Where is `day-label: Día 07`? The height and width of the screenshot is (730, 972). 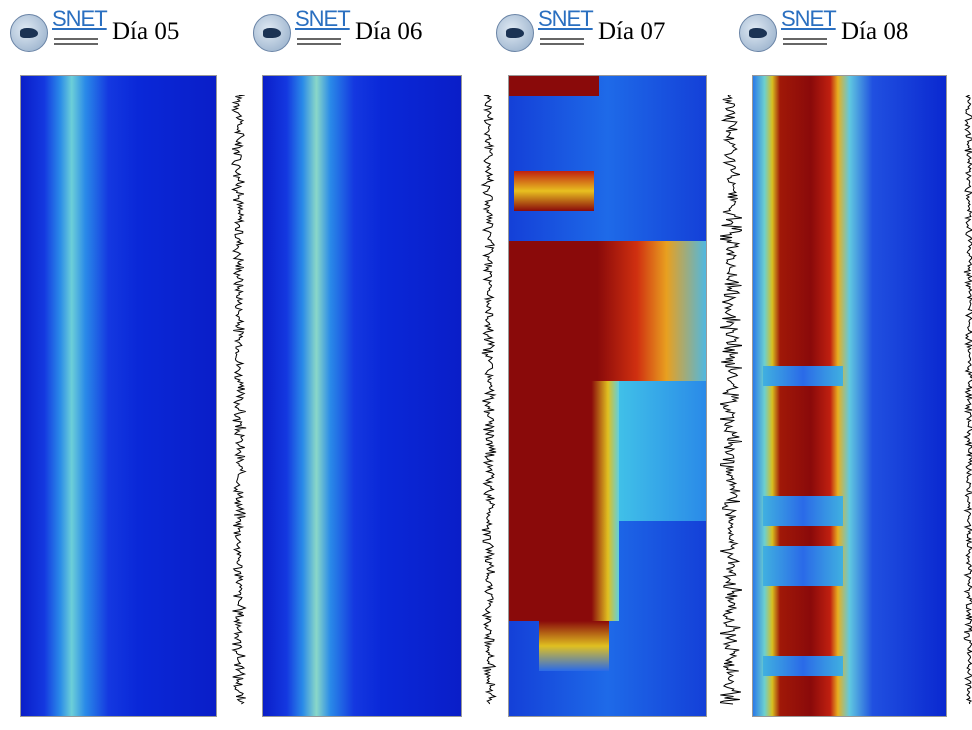
day-label: Día 07 is located at coordinates (632, 31).